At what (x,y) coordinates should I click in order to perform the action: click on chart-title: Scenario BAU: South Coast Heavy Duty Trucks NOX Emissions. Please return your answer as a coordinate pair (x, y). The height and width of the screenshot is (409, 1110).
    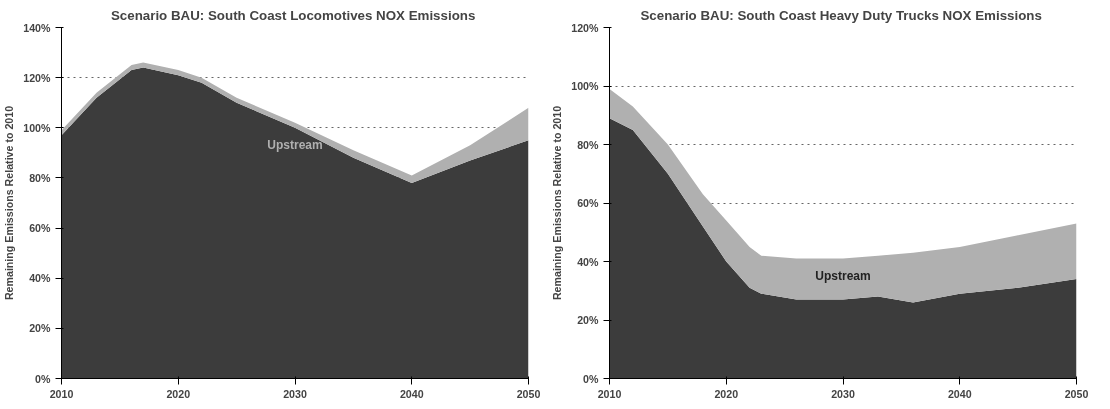
    Looking at the image, I should click on (841, 15).